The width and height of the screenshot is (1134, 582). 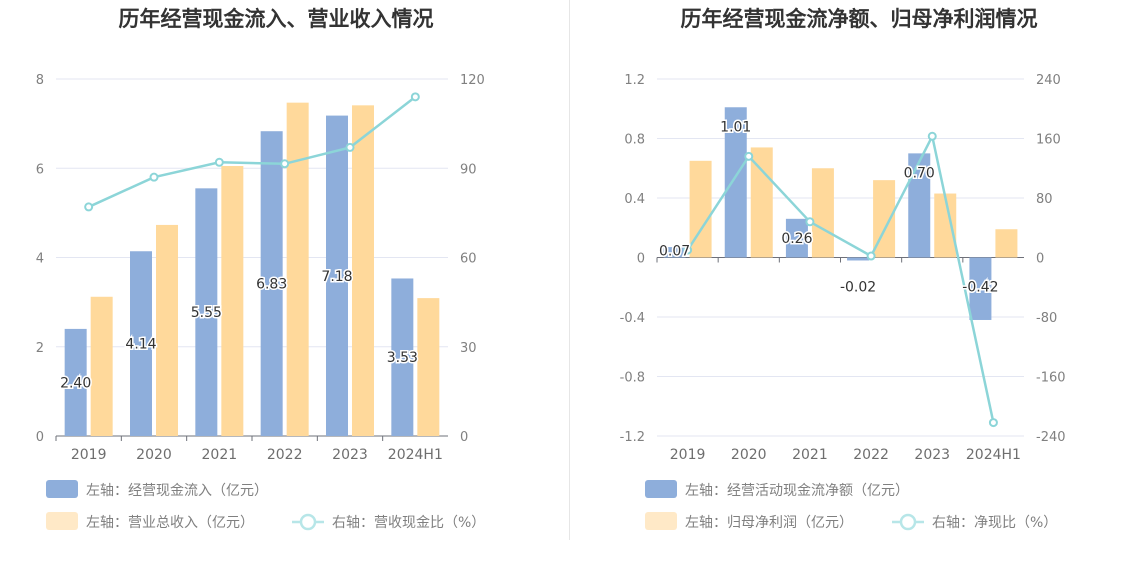 What do you see at coordinates (40, 80) in the screenshot?
I see `y-left-tick: 8` at bounding box center [40, 80].